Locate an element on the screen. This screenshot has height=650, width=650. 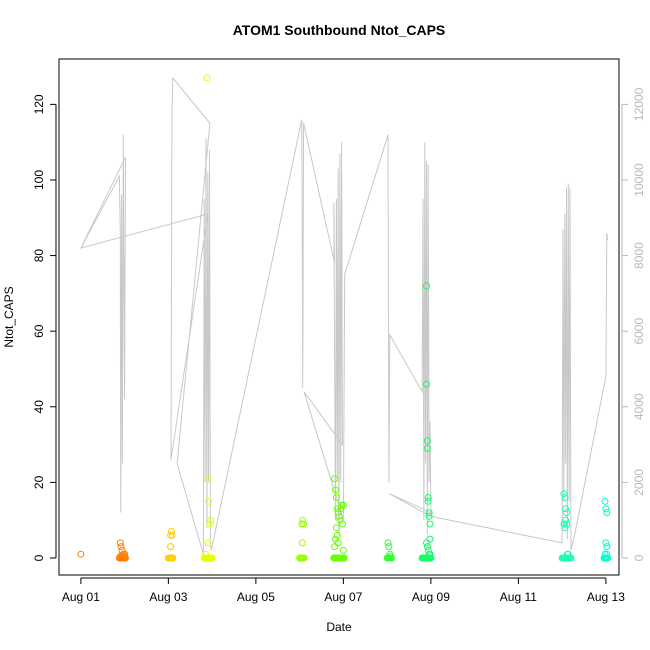
y2-tick-label: 4000 is located at coordinates (639, 406).